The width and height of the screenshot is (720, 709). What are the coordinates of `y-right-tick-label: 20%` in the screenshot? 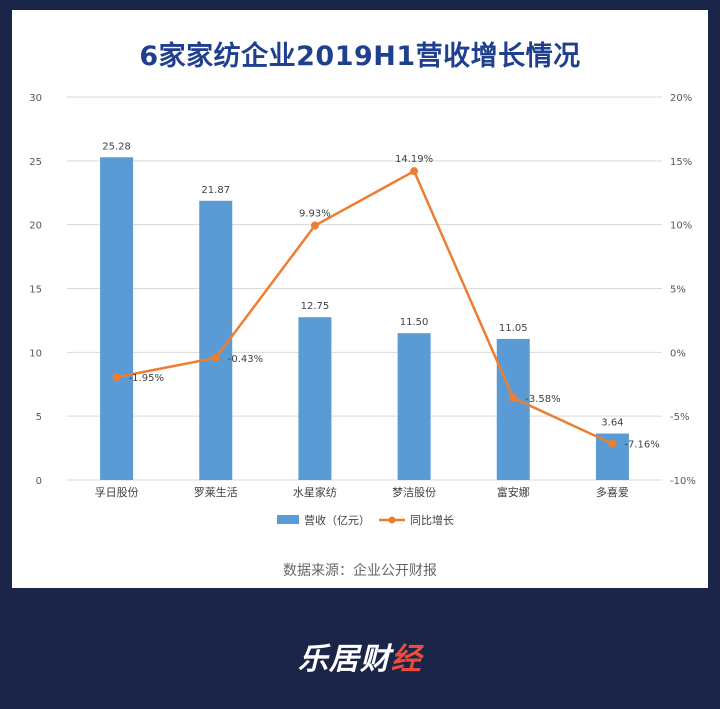 It's located at (681, 98).